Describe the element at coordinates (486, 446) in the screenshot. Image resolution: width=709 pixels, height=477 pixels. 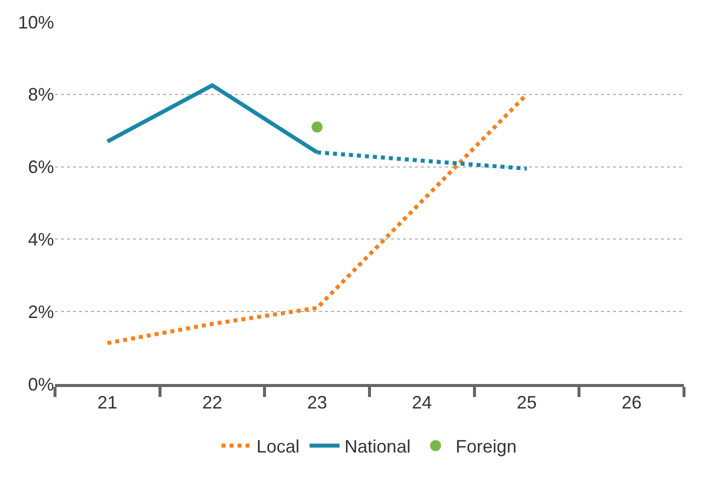
I see `legend-label: Foreign` at that location.